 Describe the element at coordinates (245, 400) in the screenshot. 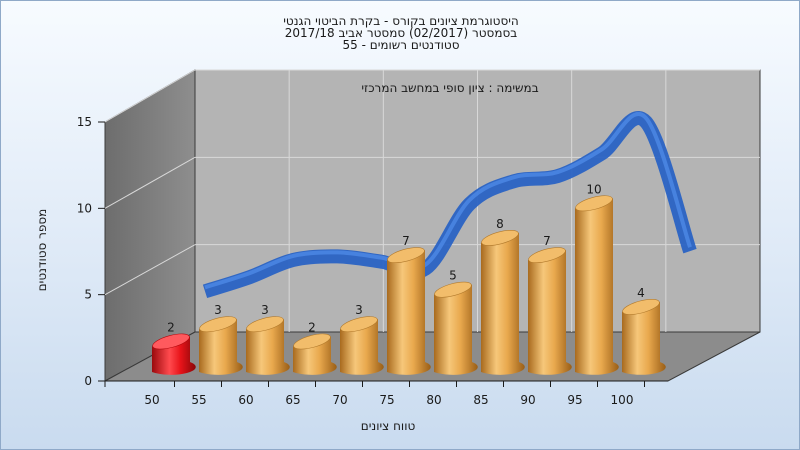

I see `x-tick-label: 60` at that location.